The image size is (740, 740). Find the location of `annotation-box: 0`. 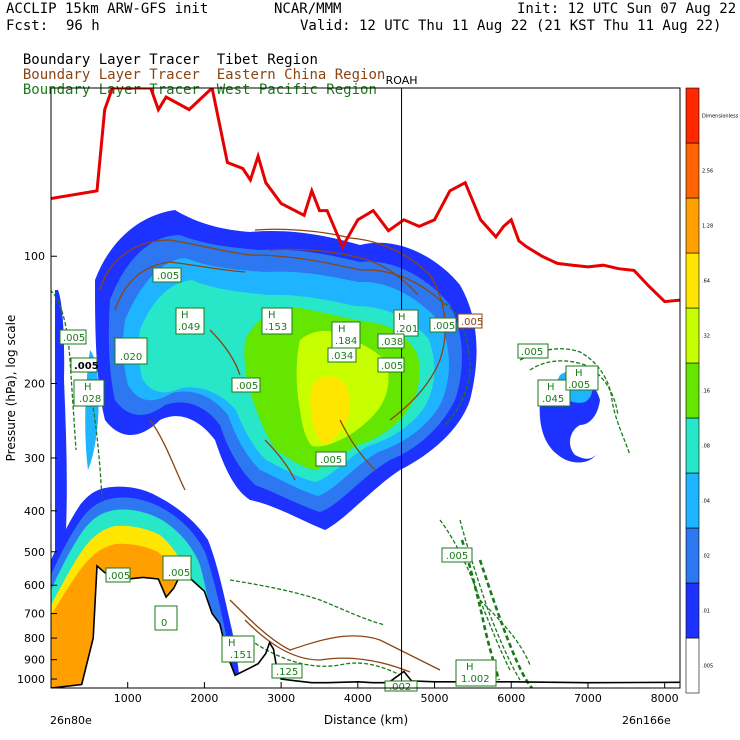

annotation-box: 0 is located at coordinates (166, 618).